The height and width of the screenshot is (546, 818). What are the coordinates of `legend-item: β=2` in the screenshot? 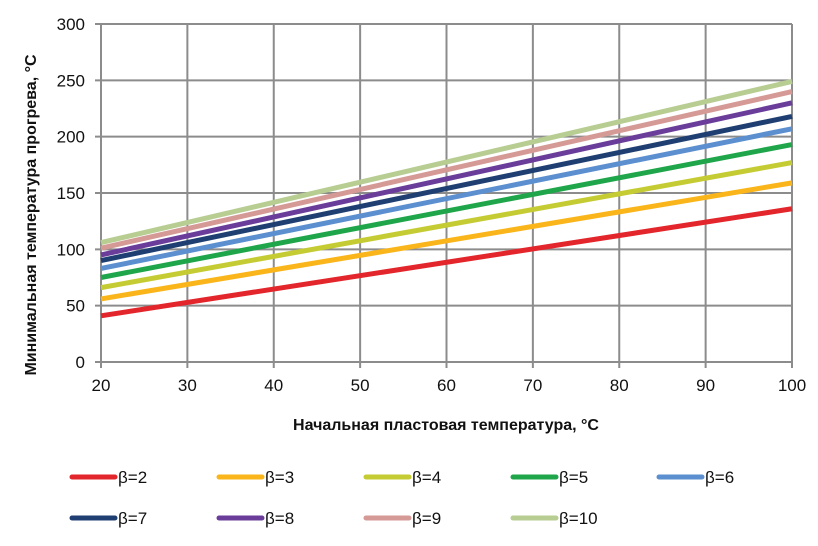 It's located at (108, 477).